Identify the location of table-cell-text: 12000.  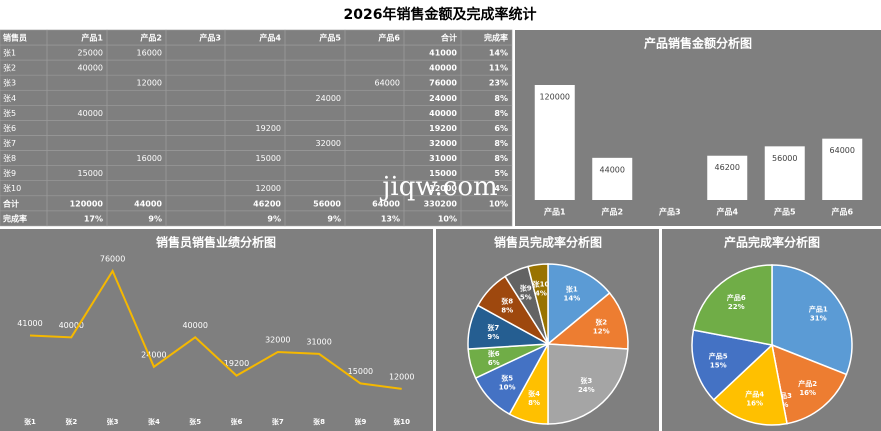
(149, 83).